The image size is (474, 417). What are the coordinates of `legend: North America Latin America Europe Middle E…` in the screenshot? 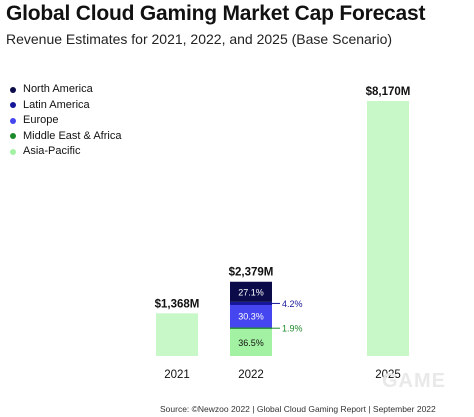 It's located at (65, 121).